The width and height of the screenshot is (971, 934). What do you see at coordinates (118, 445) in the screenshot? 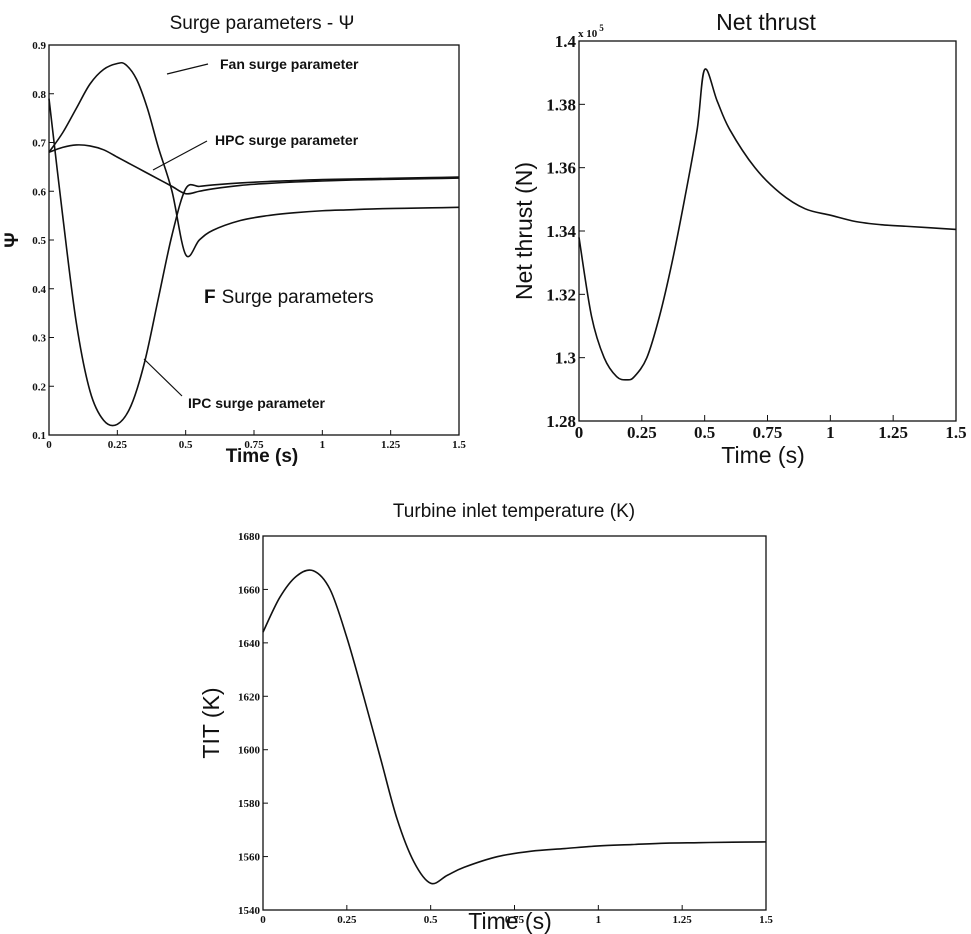
I see `surge-x-tick-label: 0.25` at bounding box center [118, 445].